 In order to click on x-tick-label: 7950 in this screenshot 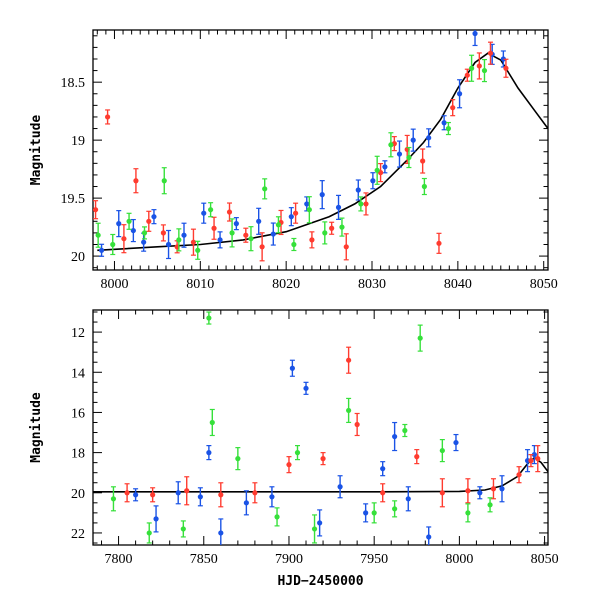, I will do `click(374, 559)`.